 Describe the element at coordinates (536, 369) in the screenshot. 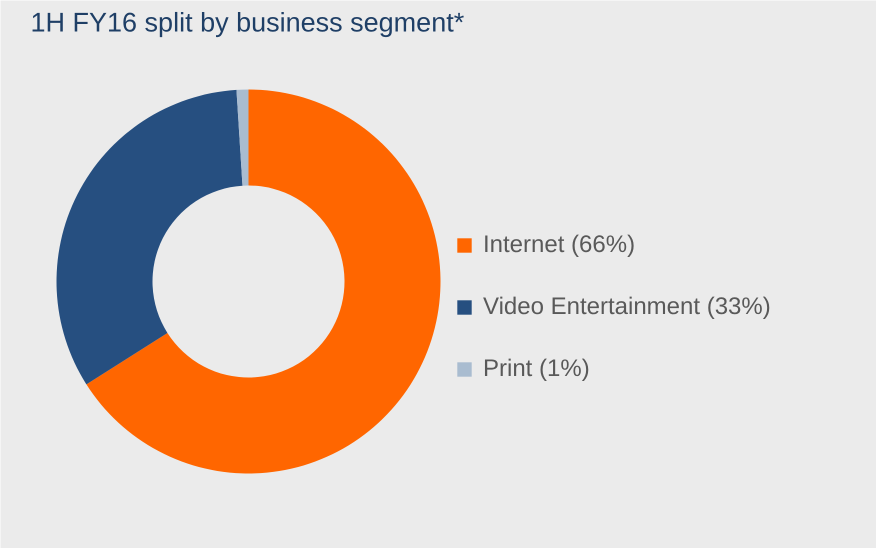

I see `legend-label: Print (1%)` at that location.